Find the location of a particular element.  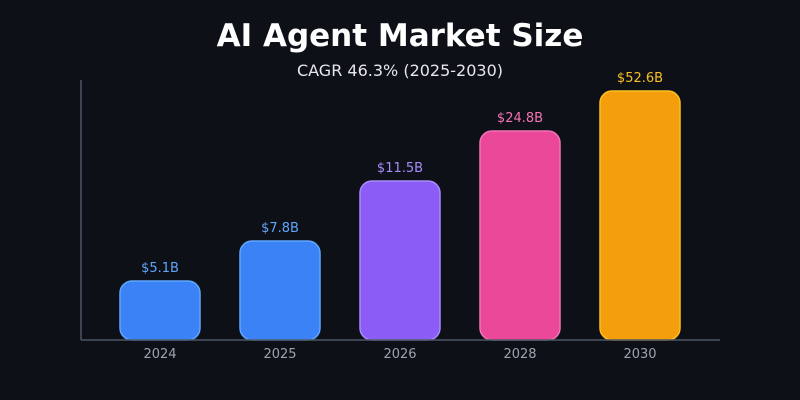

bar-2026 is located at coordinates (400, 260).